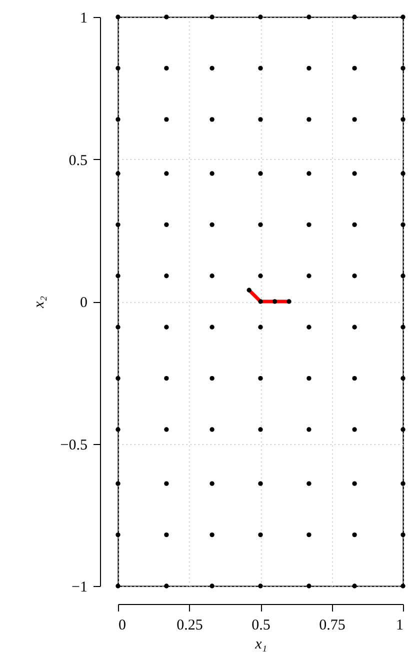  I want to click on y-tick-label: −1, so click(80, 588).